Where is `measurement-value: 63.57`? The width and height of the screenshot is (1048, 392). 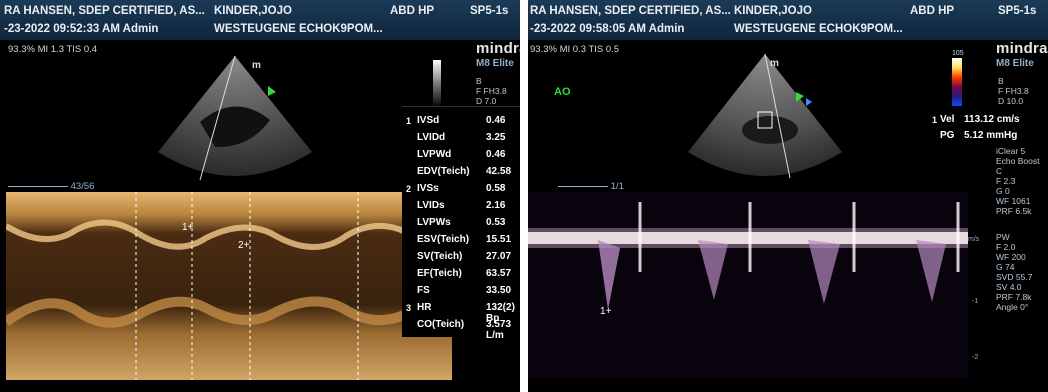
measurement-value: 63.57 is located at coordinates (499, 273).